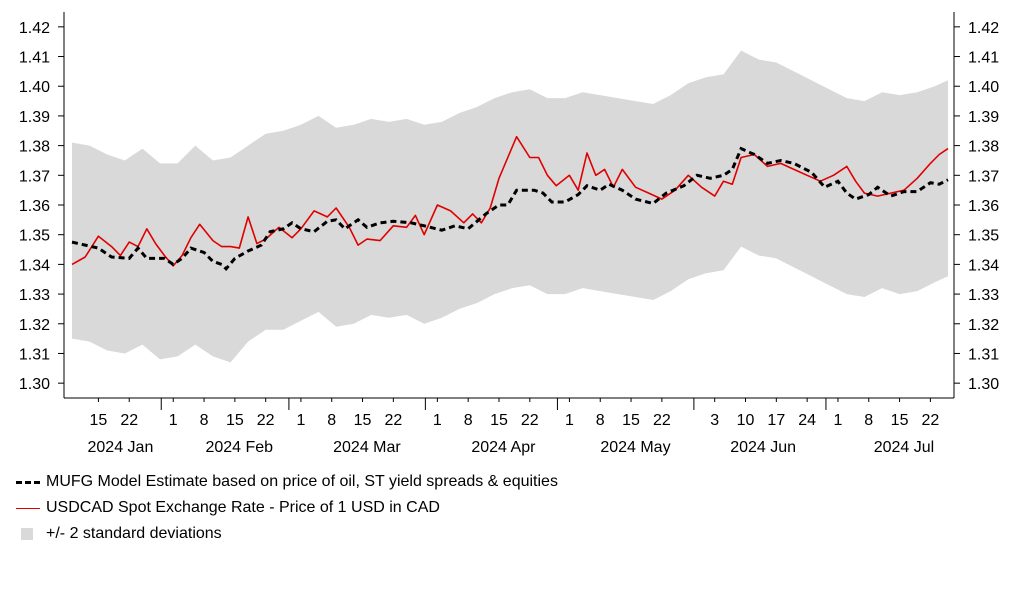  Describe the element at coordinates (983, 265) in the screenshot. I see `y-tick-label-right: 1.34` at that location.